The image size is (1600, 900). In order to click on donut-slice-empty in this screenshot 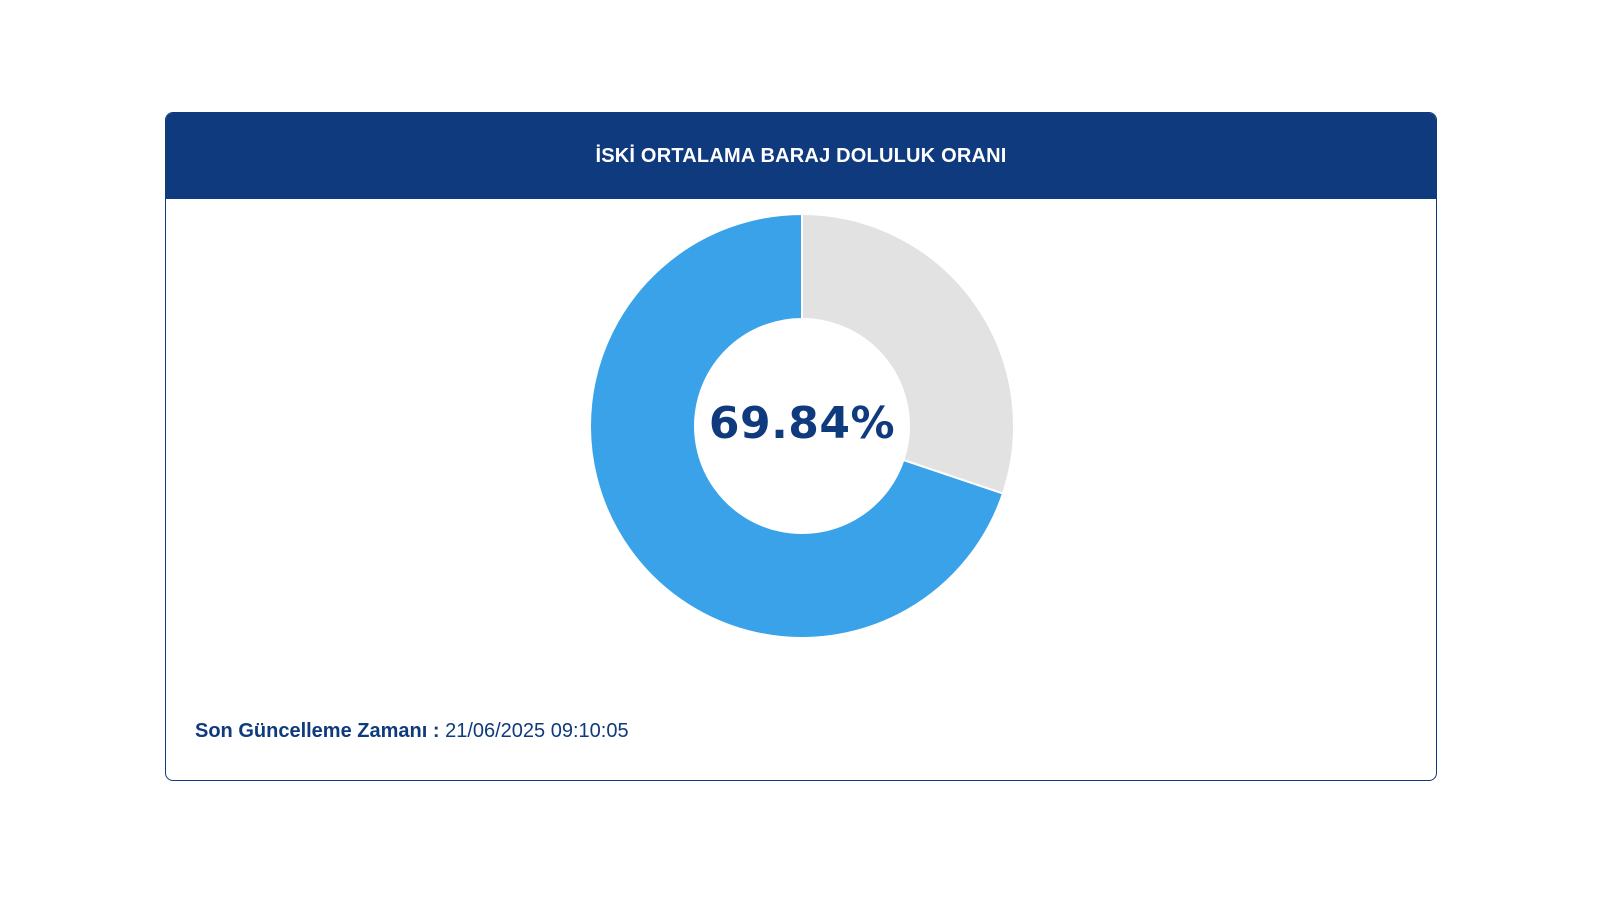, I will do `click(908, 353)`.